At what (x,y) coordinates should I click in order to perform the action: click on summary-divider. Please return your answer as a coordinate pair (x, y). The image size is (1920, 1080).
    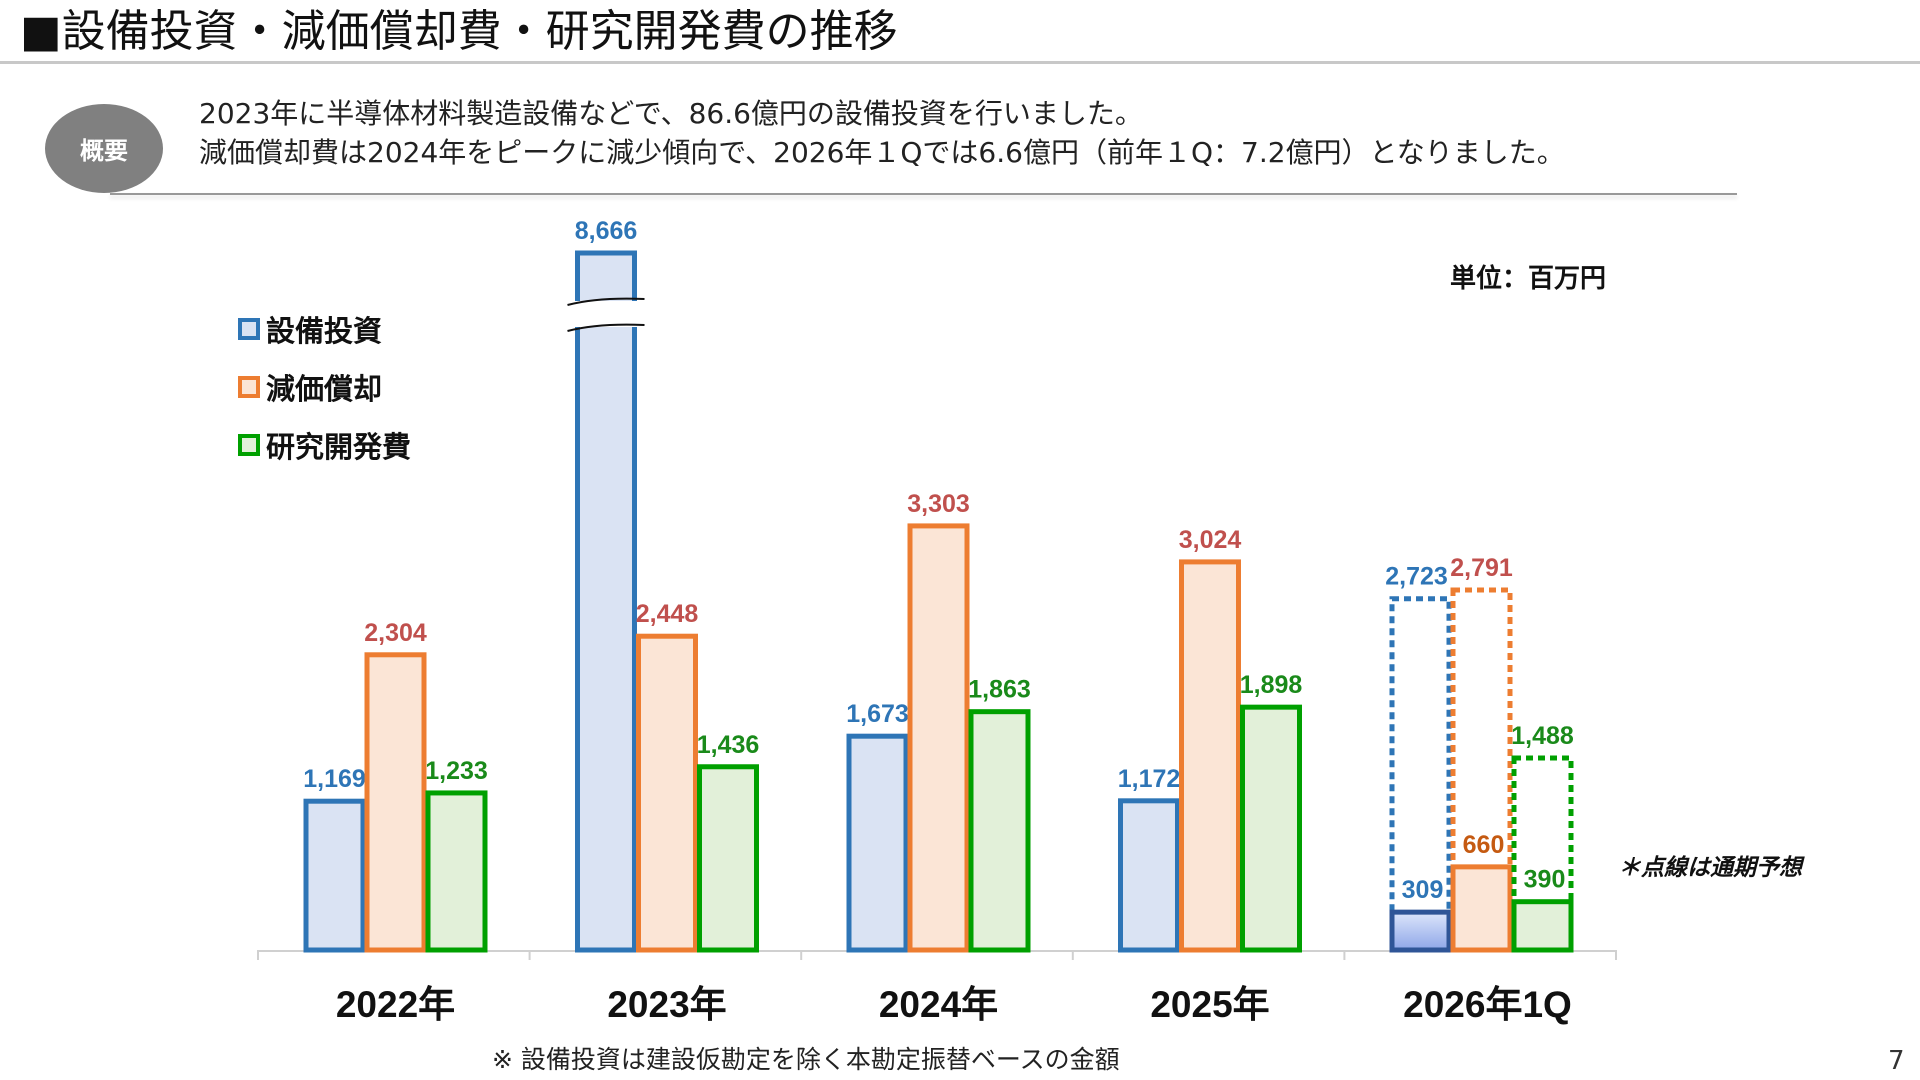
    Looking at the image, I should click on (923, 194).